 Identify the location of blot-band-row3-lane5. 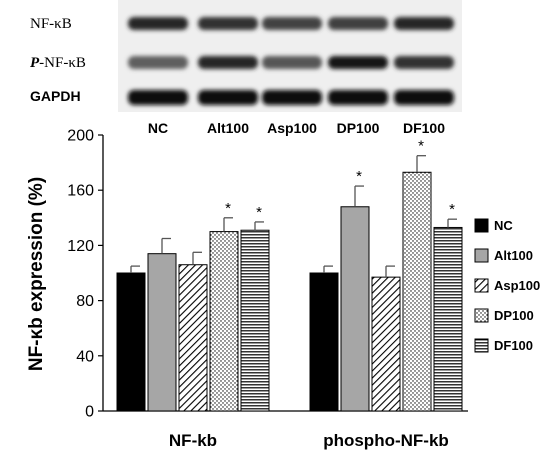
(424, 97).